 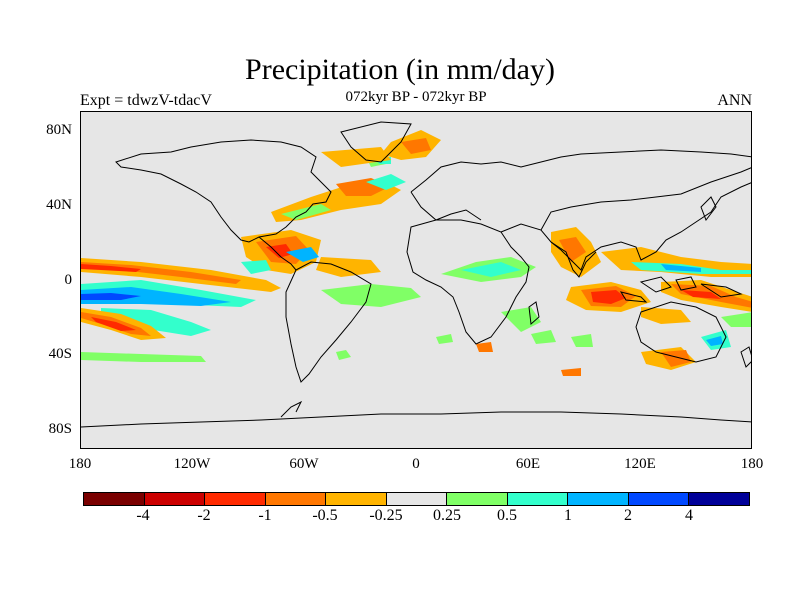 What do you see at coordinates (752, 464) in the screenshot?
I see `x-tick-180e: 180` at bounding box center [752, 464].